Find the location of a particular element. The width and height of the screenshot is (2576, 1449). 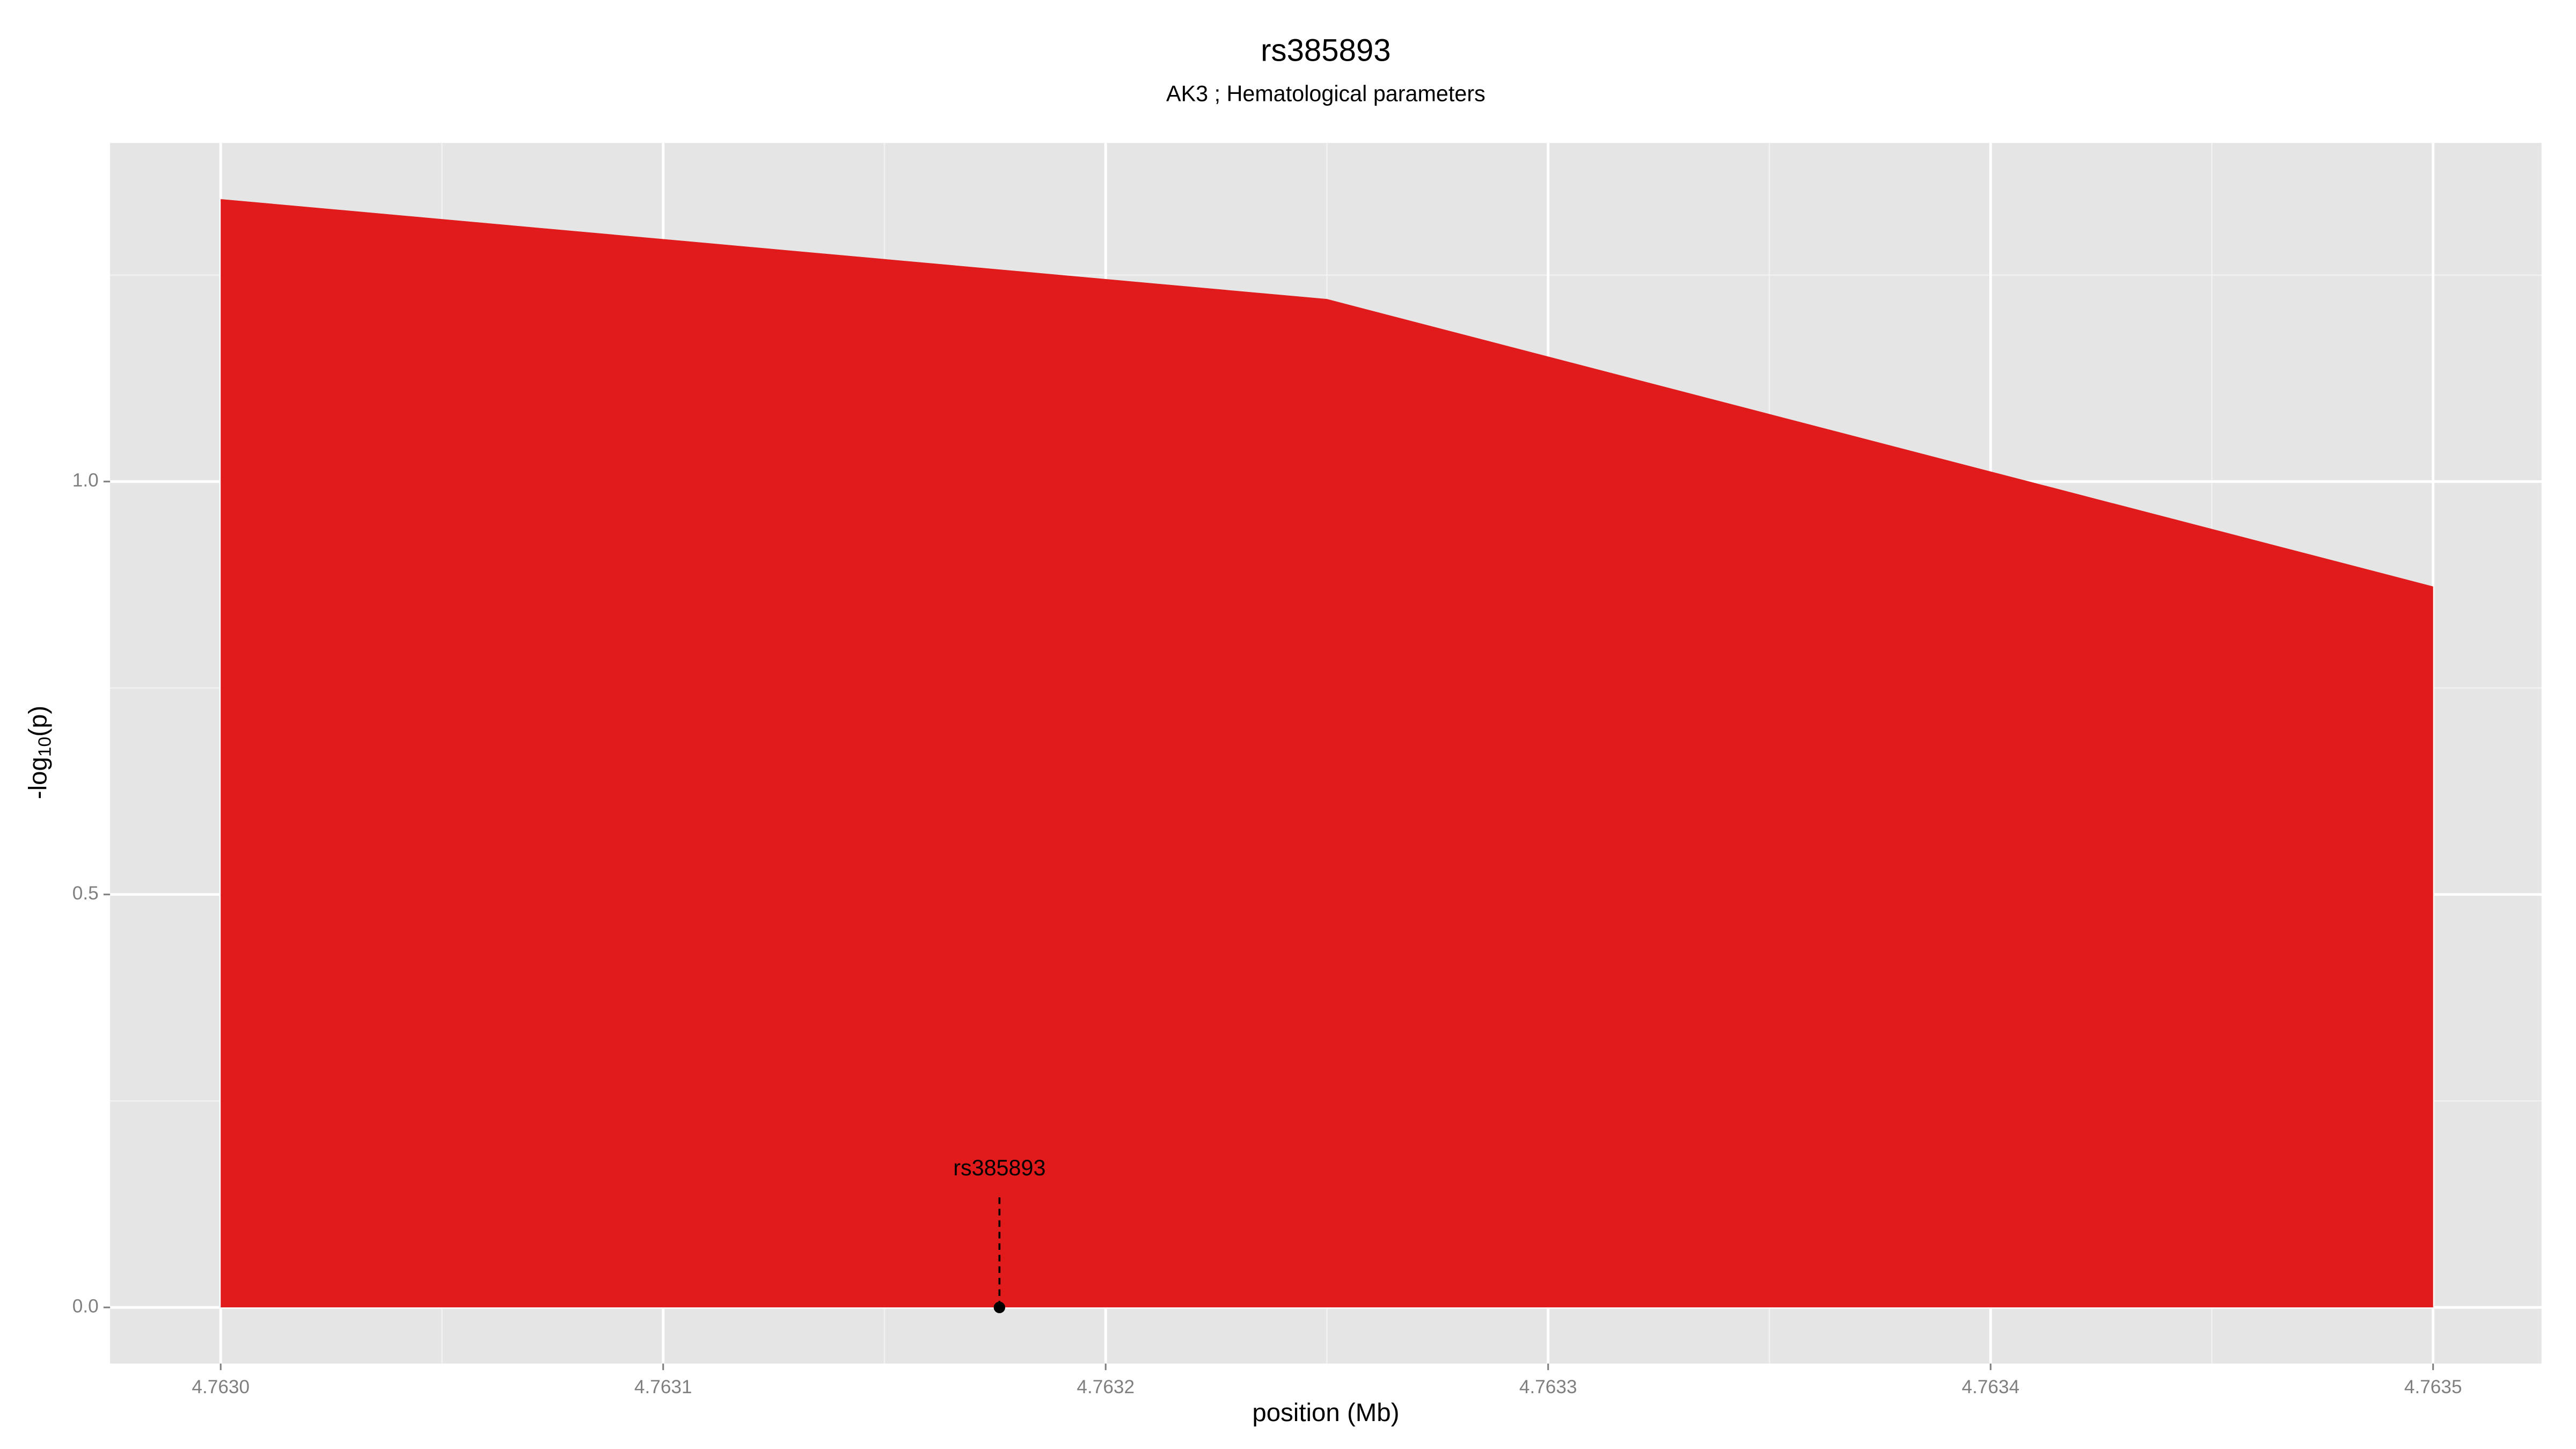

y-title-prefix: -log is located at coordinates (38, 778).